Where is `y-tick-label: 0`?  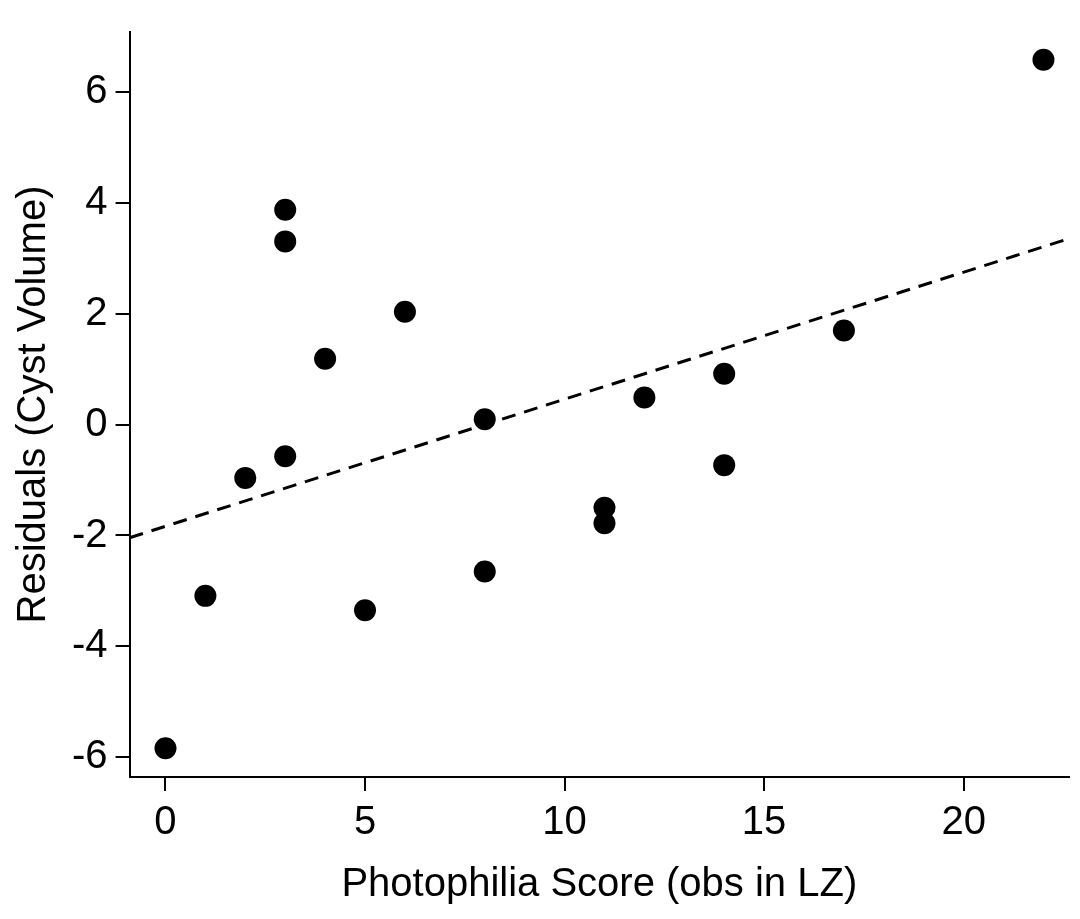
y-tick-label: 0 is located at coordinates (96, 421).